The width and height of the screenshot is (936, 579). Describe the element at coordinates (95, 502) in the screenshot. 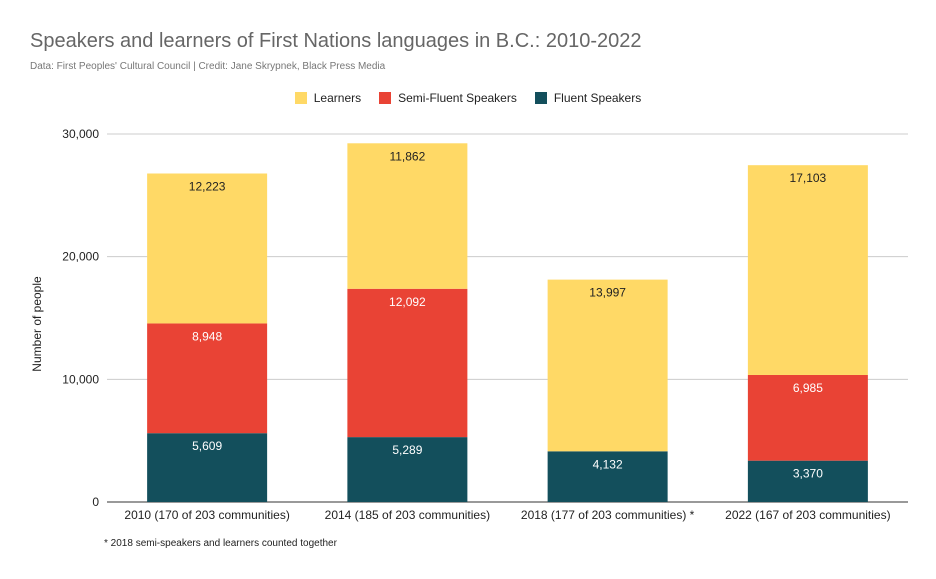

I see `y-tick-label: 0` at that location.